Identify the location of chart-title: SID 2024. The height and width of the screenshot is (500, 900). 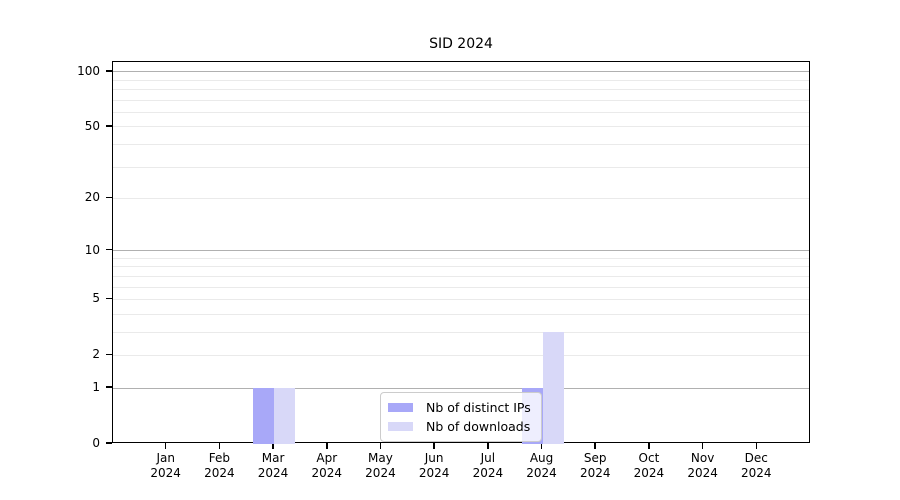
(461, 44).